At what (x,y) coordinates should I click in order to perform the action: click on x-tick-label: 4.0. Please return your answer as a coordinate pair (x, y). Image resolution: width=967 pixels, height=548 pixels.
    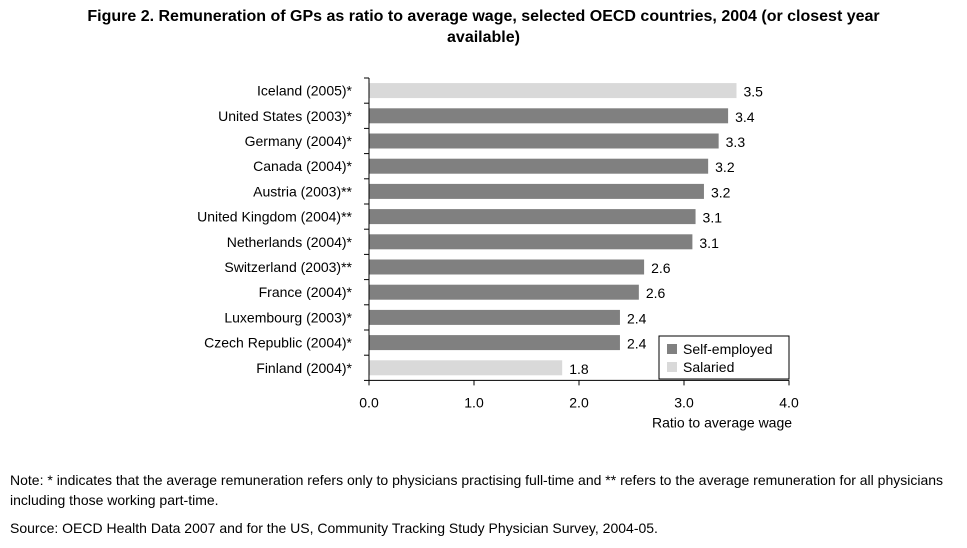
    Looking at the image, I should click on (789, 402).